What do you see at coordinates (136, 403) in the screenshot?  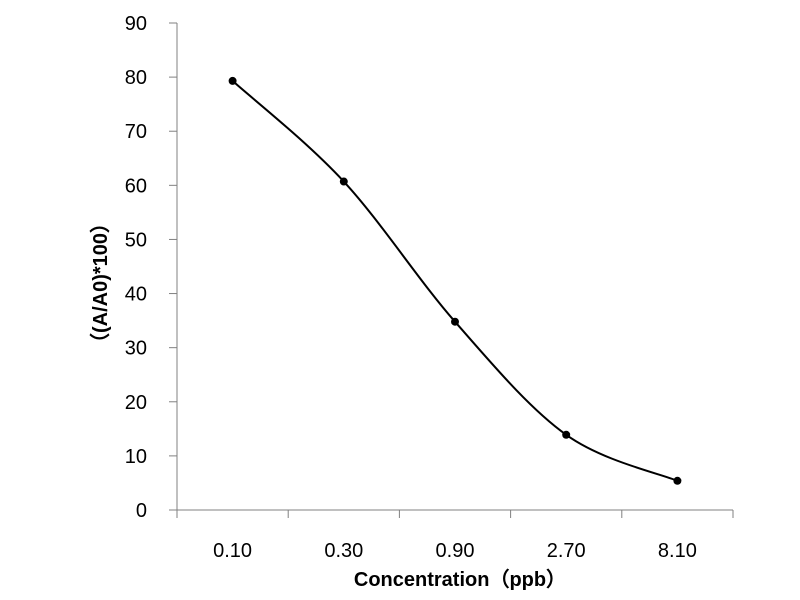 I see `y-tick-label: 20` at bounding box center [136, 403].